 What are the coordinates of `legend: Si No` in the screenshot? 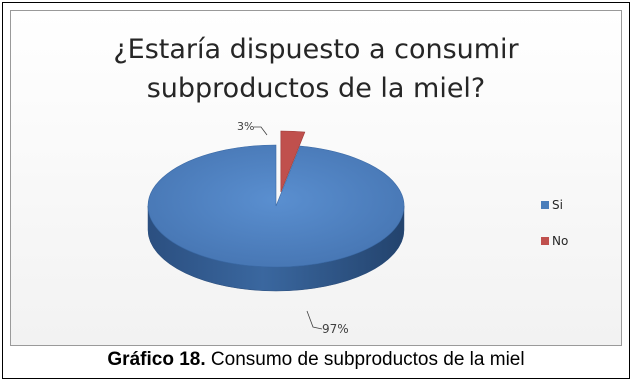 It's located at (554, 223).